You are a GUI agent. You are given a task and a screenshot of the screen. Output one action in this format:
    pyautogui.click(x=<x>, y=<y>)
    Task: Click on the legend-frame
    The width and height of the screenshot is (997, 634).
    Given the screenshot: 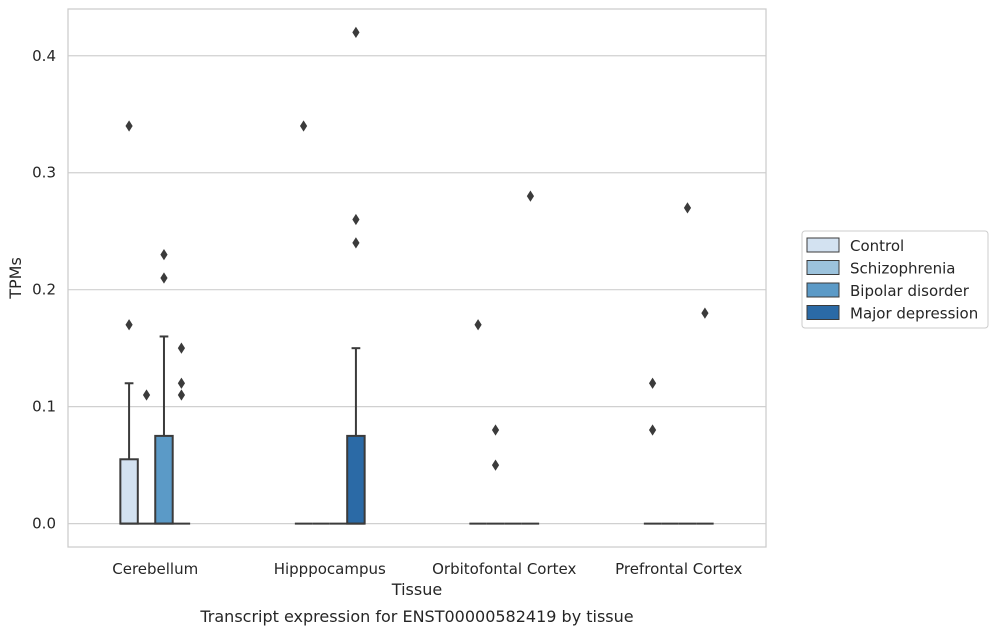 What is the action you would take?
    pyautogui.click(x=895, y=279)
    